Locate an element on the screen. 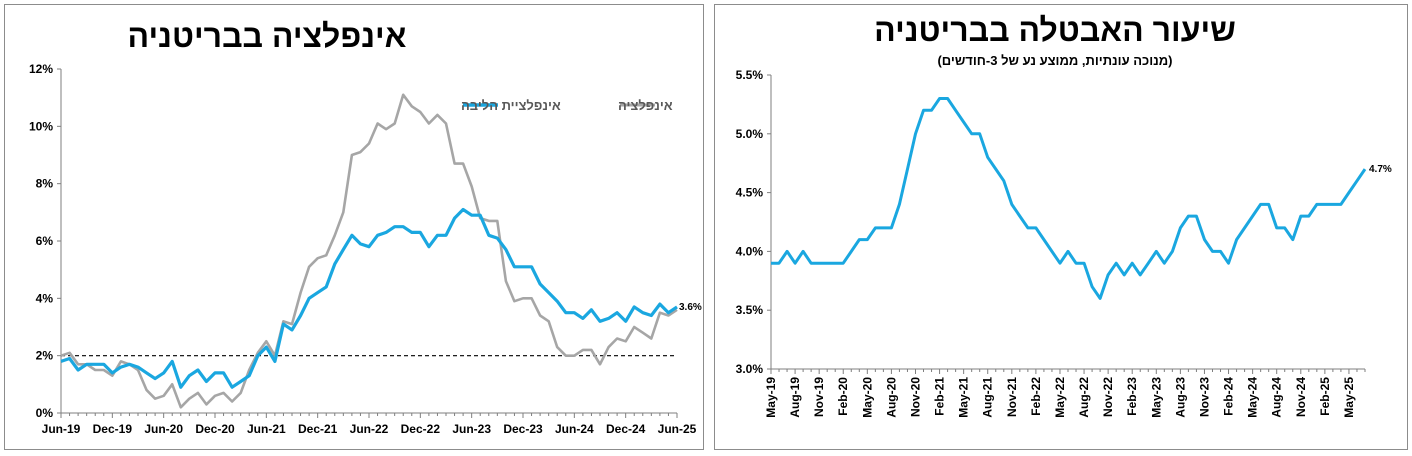 This screenshot has height=456, width=1412. x-tick-label: Feb-22 is located at coordinates (1036, 396).